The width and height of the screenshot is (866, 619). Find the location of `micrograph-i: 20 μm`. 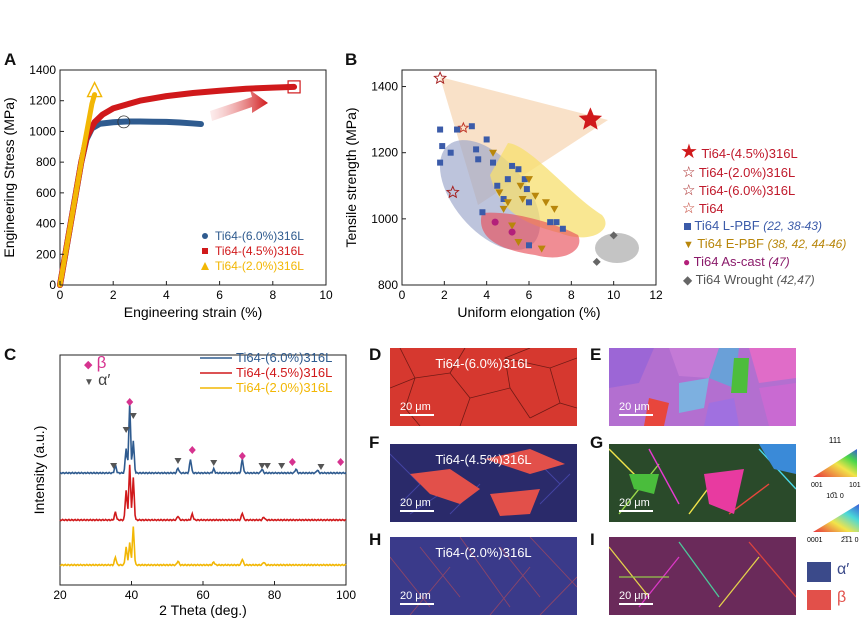

micrograph-i: 20 μm is located at coordinates (702, 576).